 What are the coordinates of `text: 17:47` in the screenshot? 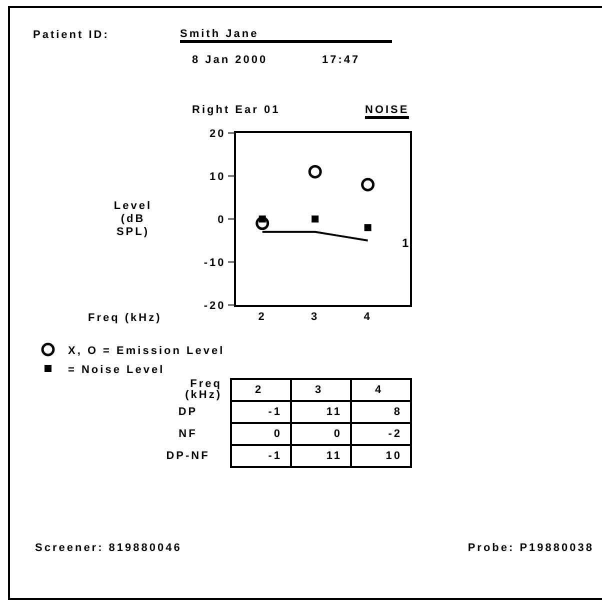 It's located at (341, 60).